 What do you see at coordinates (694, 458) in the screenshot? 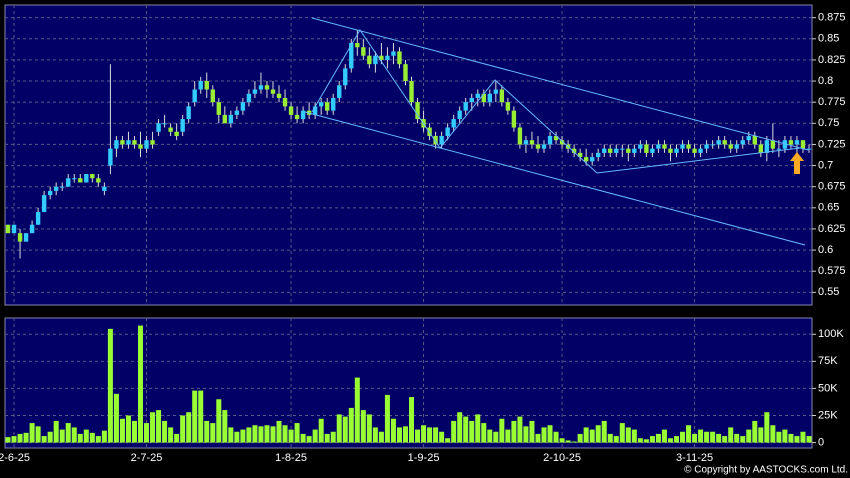
I see `x-tick-label: 3-11-25` at bounding box center [694, 458].